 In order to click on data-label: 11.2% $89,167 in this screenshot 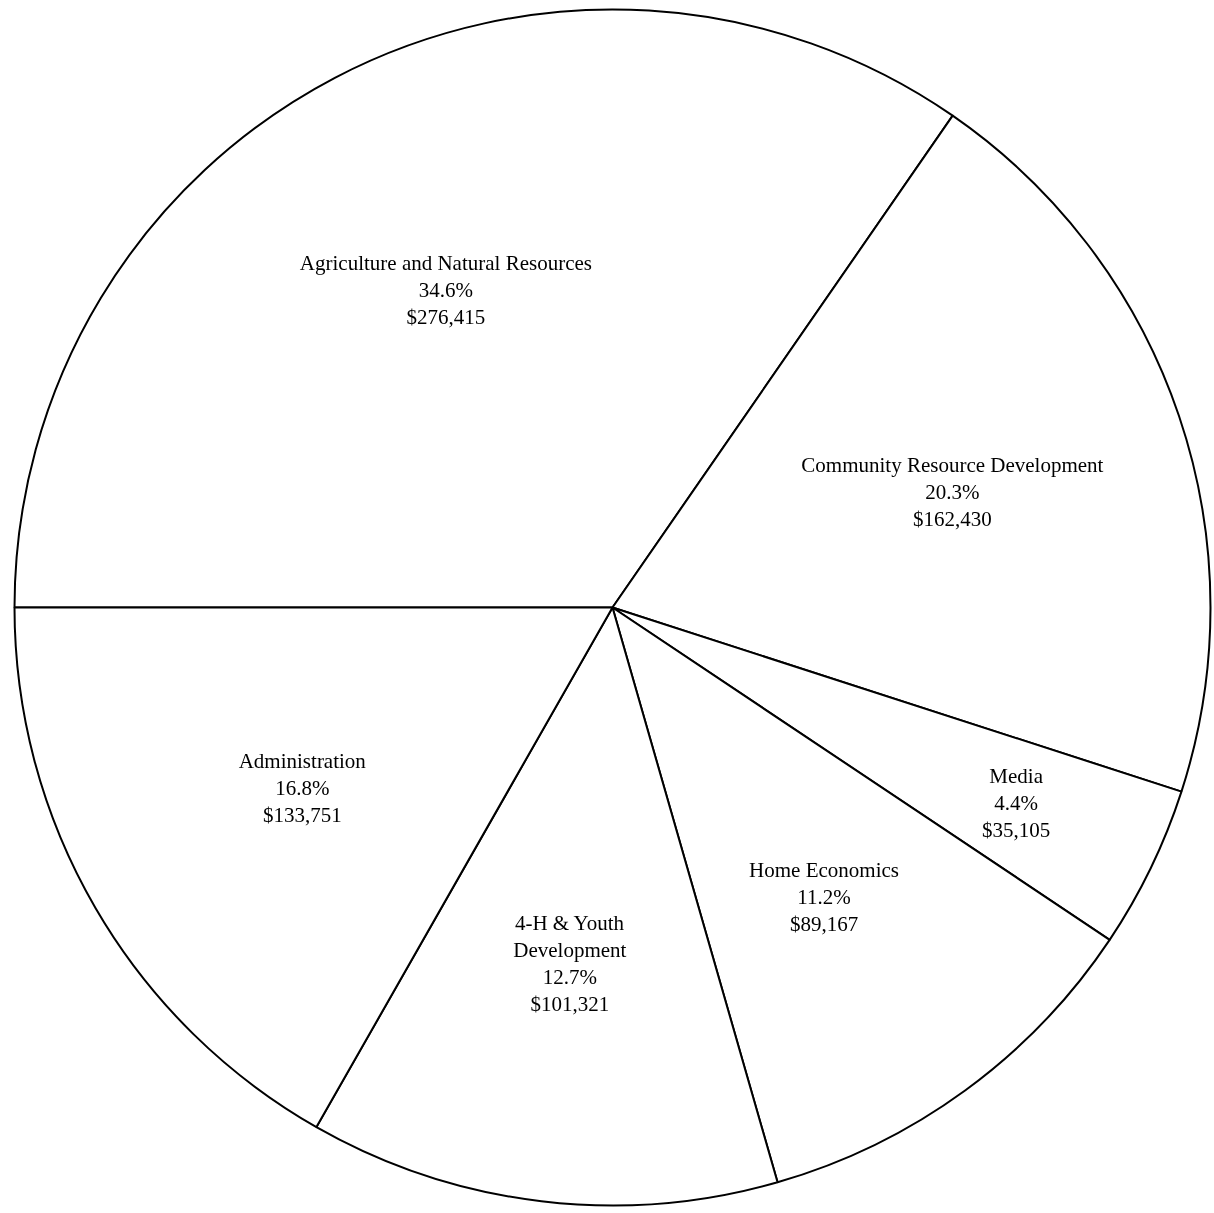, I will do `click(824, 911)`.